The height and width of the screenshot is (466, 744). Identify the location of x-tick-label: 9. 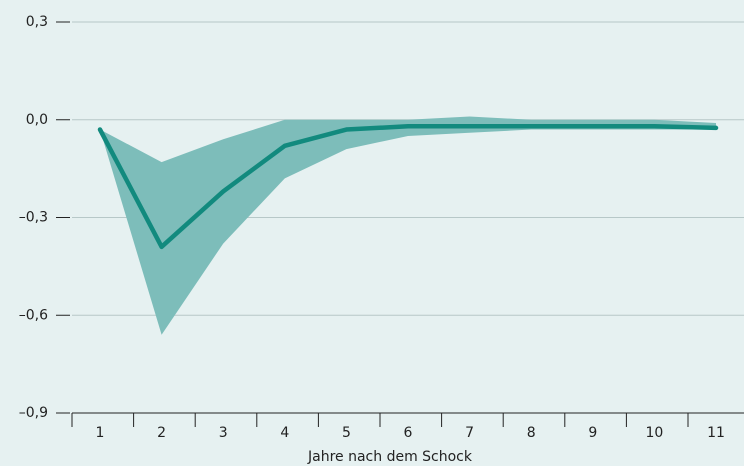
(592, 433).